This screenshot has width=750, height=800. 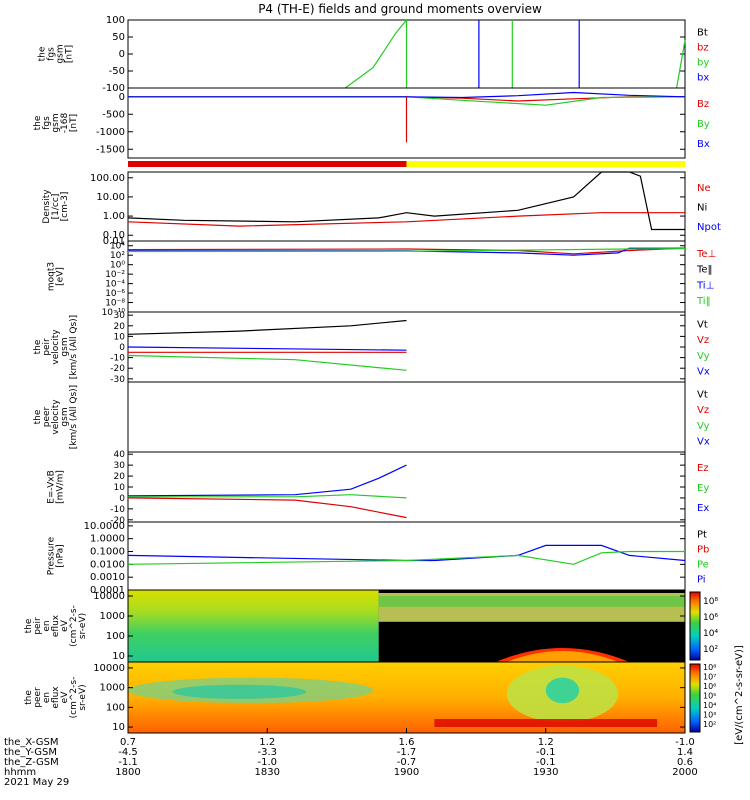 I want to click on y-tick-label: -500, so click(x=113, y=114).